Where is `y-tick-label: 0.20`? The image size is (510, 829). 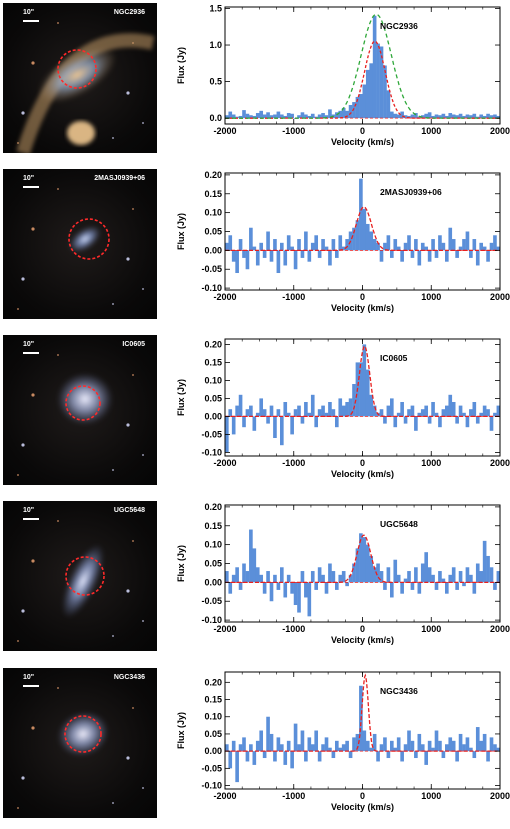 y-tick-label: 0.20 is located at coordinates (213, 507).